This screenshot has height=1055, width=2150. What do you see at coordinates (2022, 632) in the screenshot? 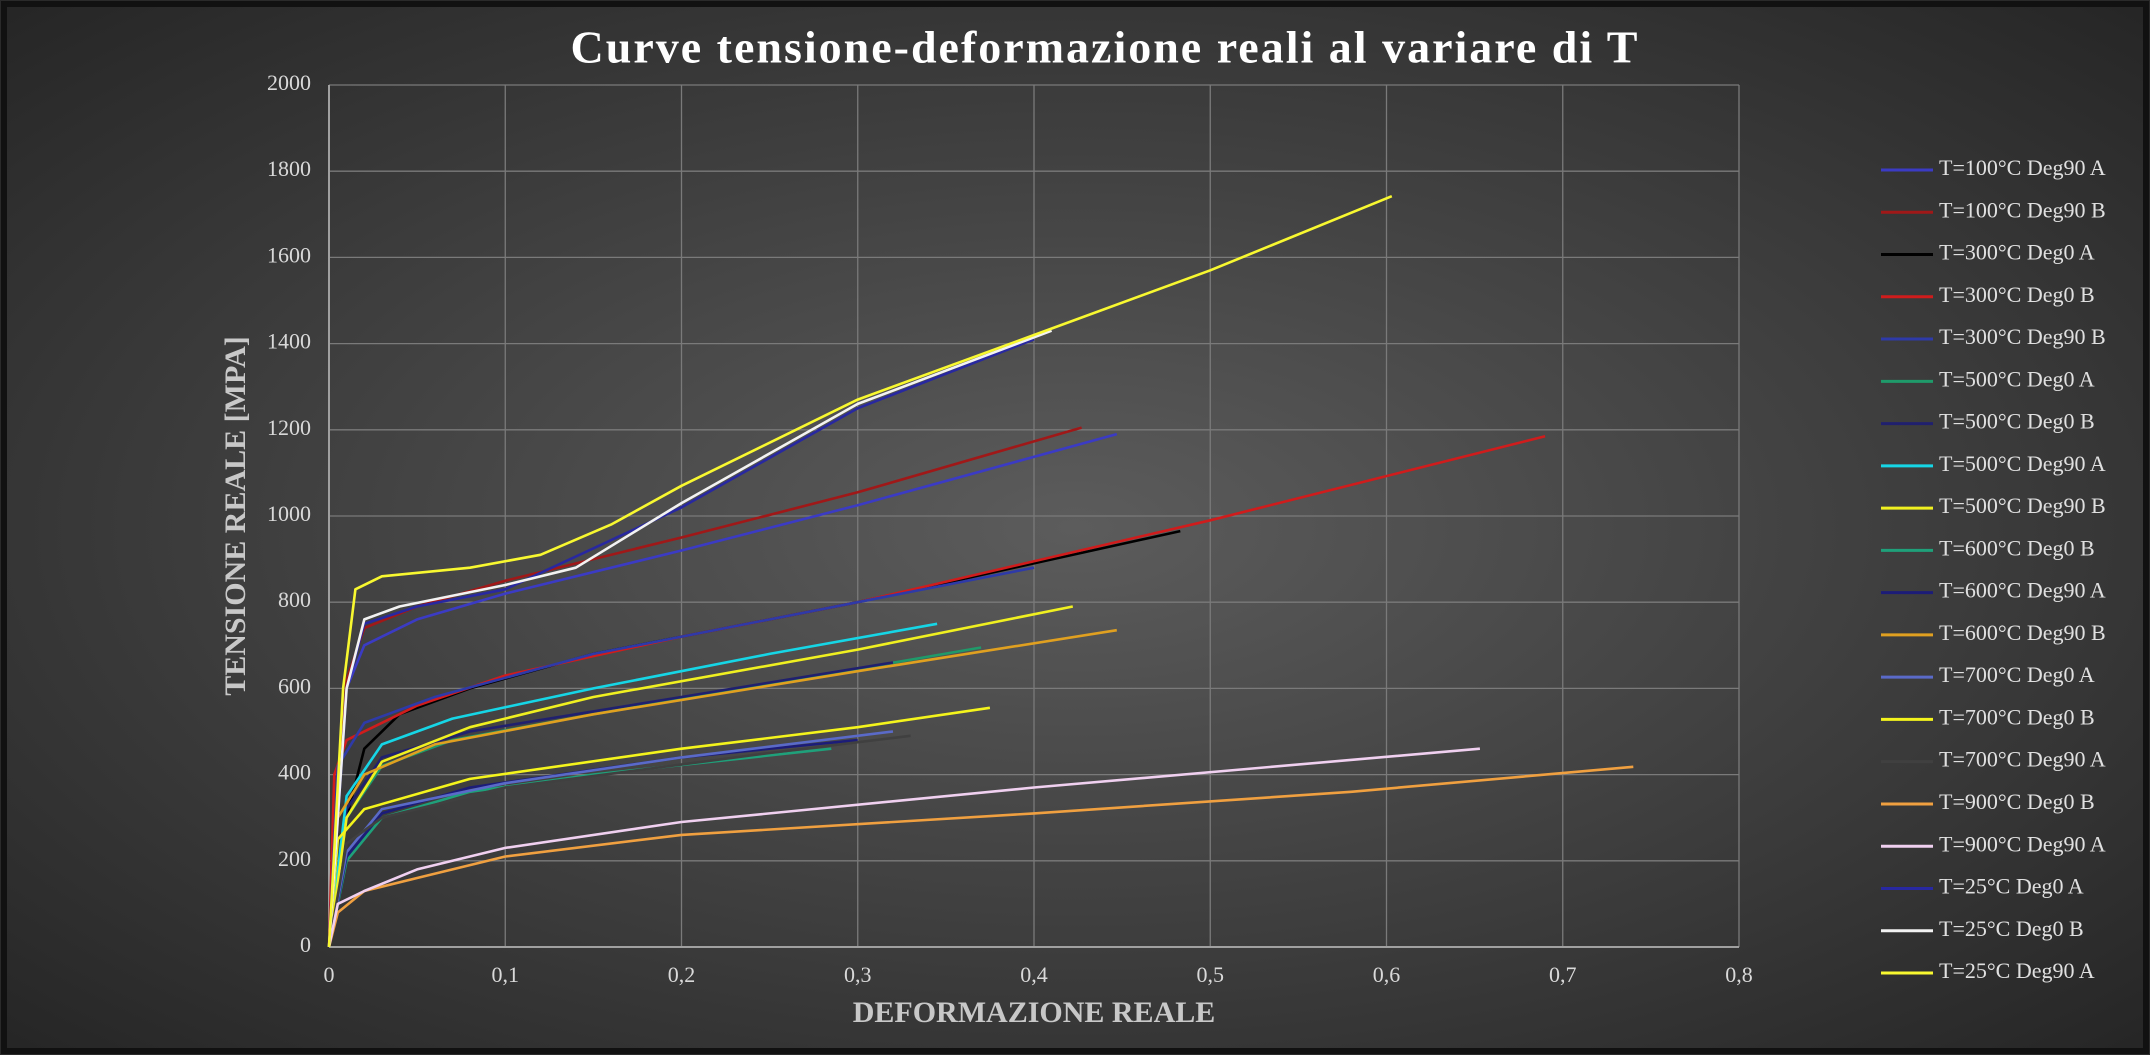
I see `legend-label: T=600°C Deg90 B` at bounding box center [2022, 632].